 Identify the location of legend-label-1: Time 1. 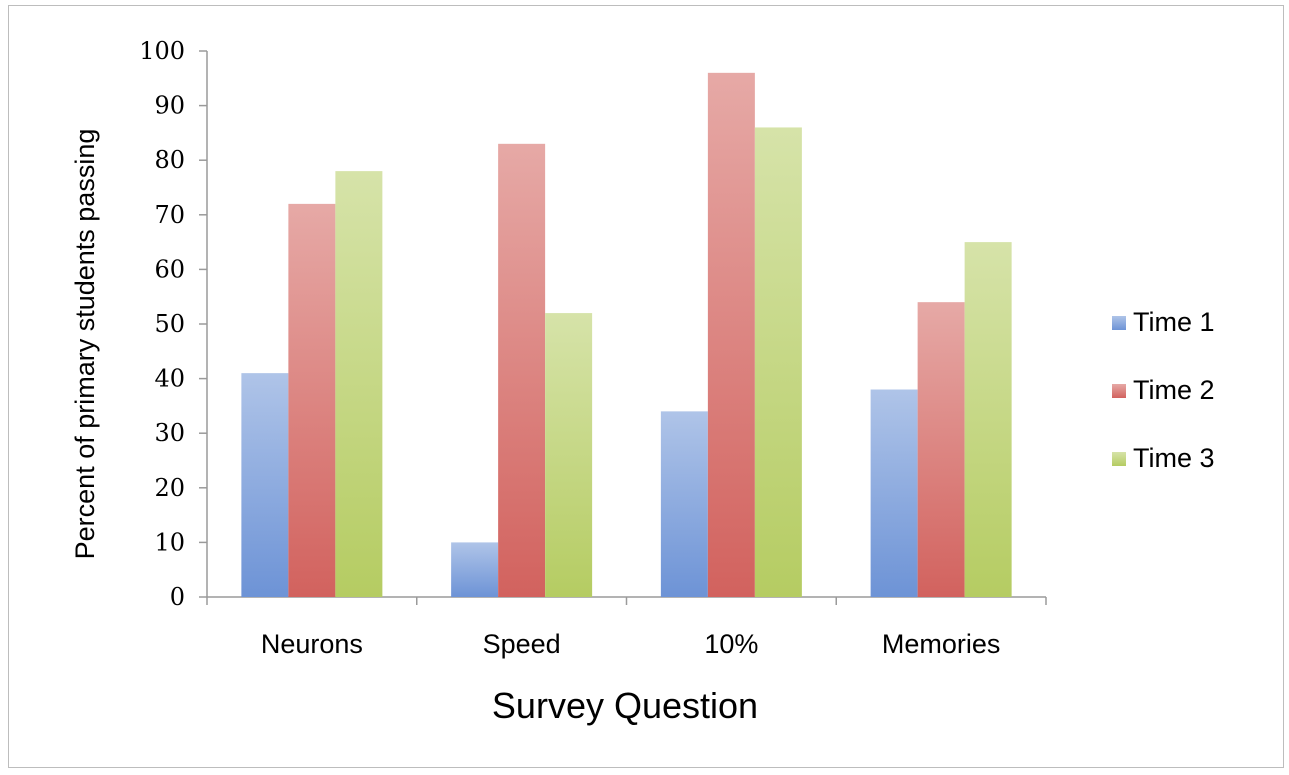
(1174, 322).